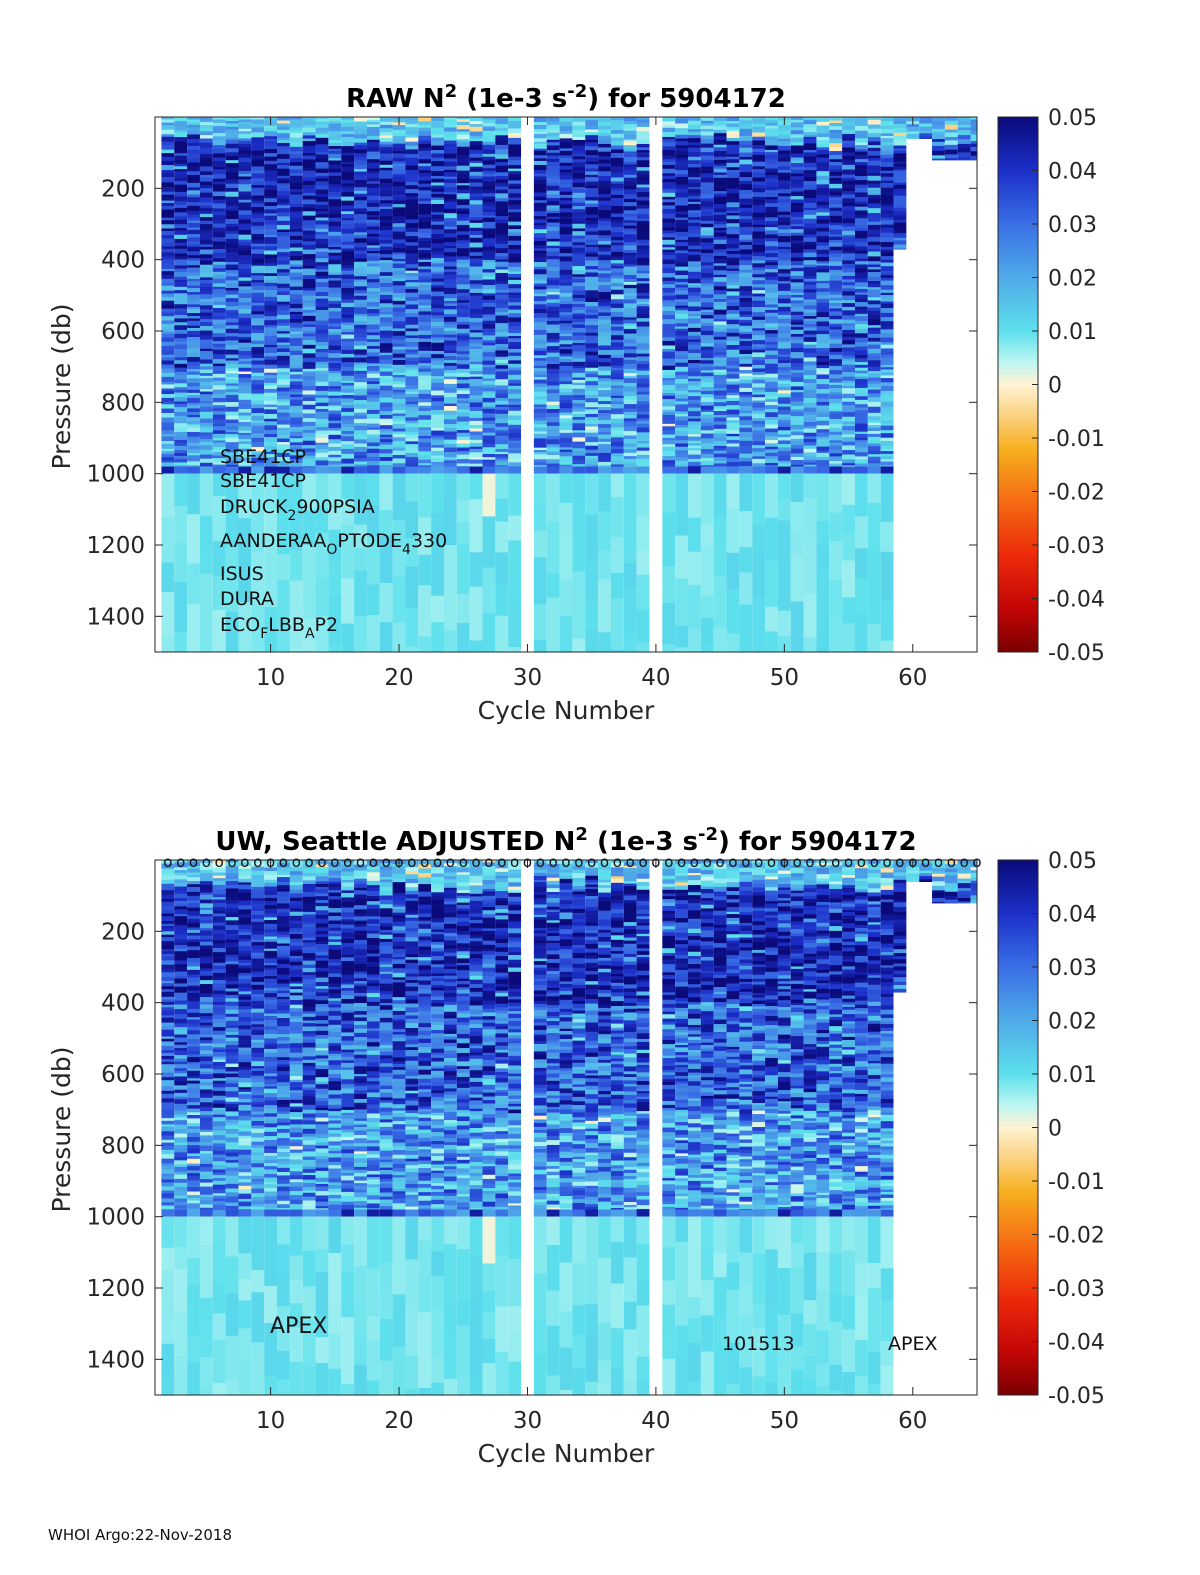 The image size is (1200, 1575). What do you see at coordinates (263, 481) in the screenshot?
I see `annotation-label: SBE41CP` at bounding box center [263, 481].